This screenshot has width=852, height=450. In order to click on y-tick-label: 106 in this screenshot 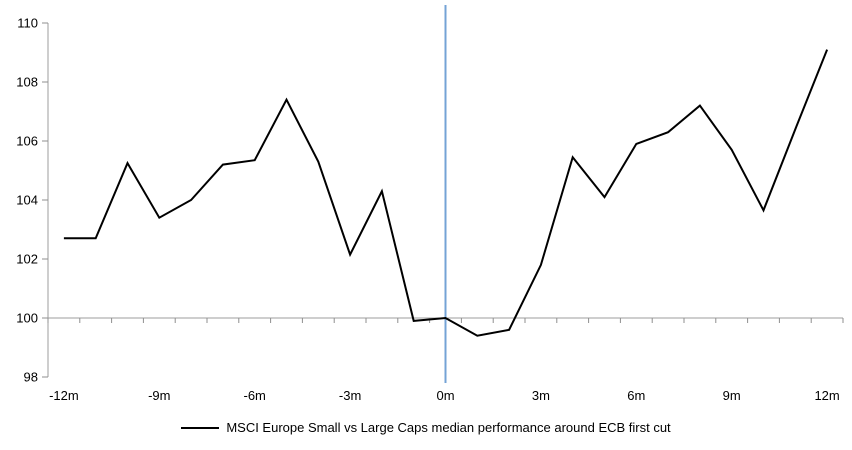, I will do `click(27, 141)`.